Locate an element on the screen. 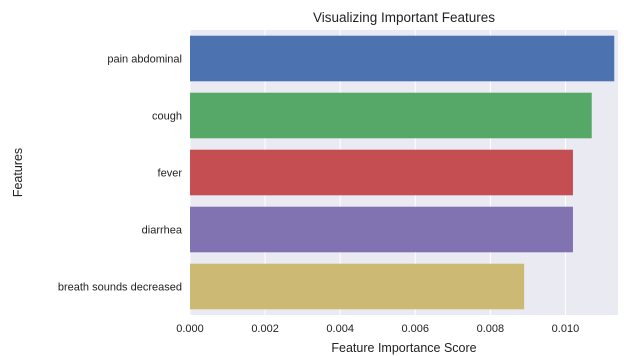 This screenshot has width=624, height=356. x-tick-label: 0.010 is located at coordinates (566, 329).